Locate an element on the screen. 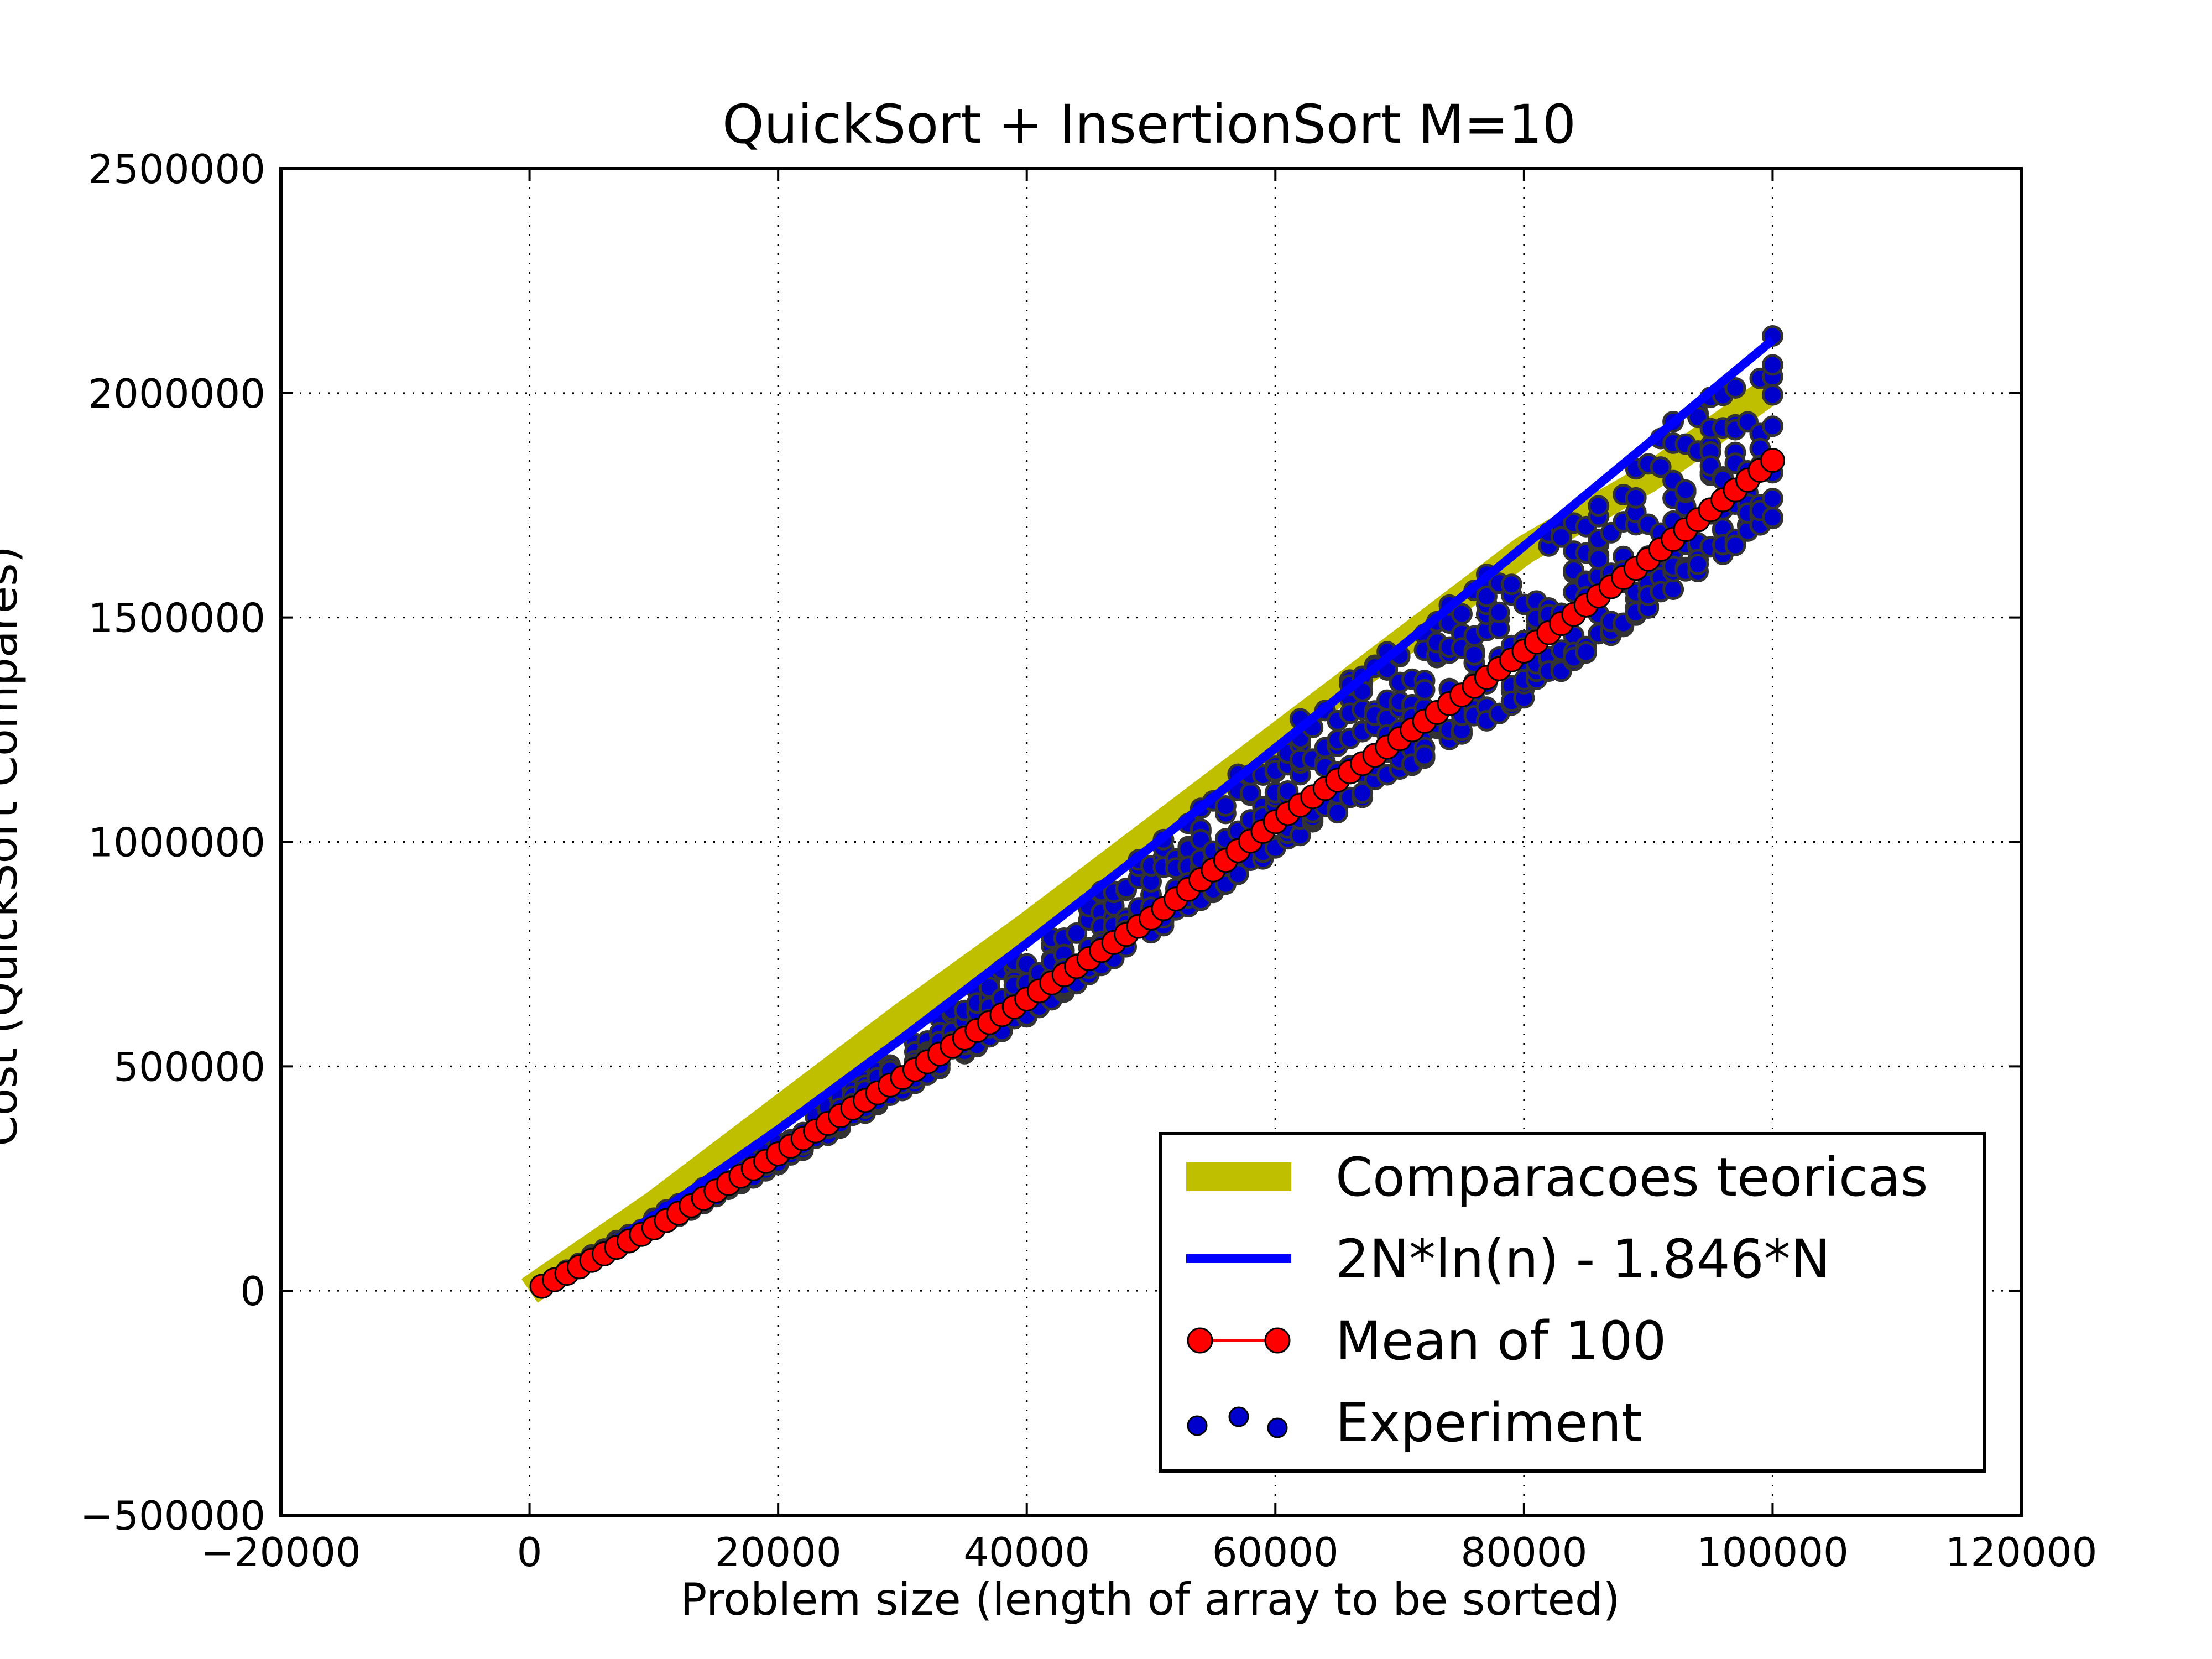 This screenshot has width=2212, height=1659. y-tick-label: 2000000 is located at coordinates (177, 394).